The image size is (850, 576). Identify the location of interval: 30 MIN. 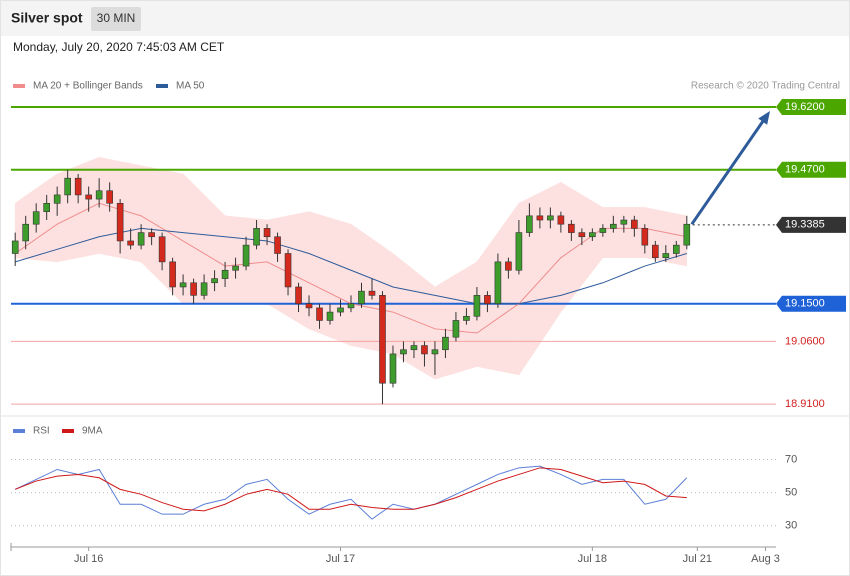
(116, 18).